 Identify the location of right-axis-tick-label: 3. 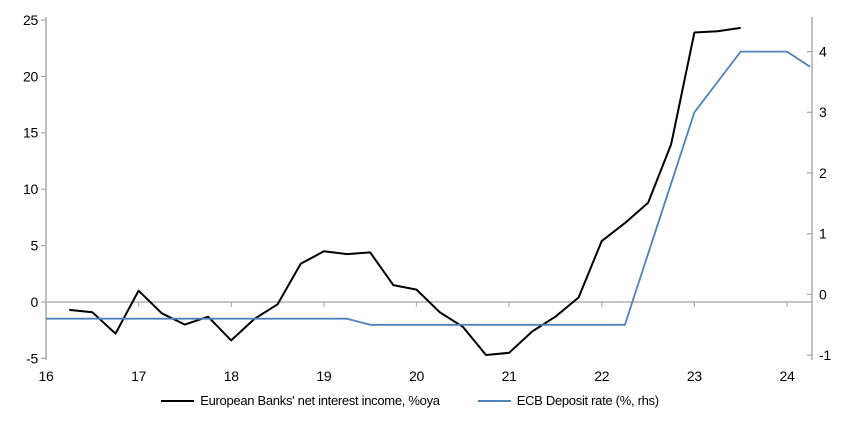
(823, 112).